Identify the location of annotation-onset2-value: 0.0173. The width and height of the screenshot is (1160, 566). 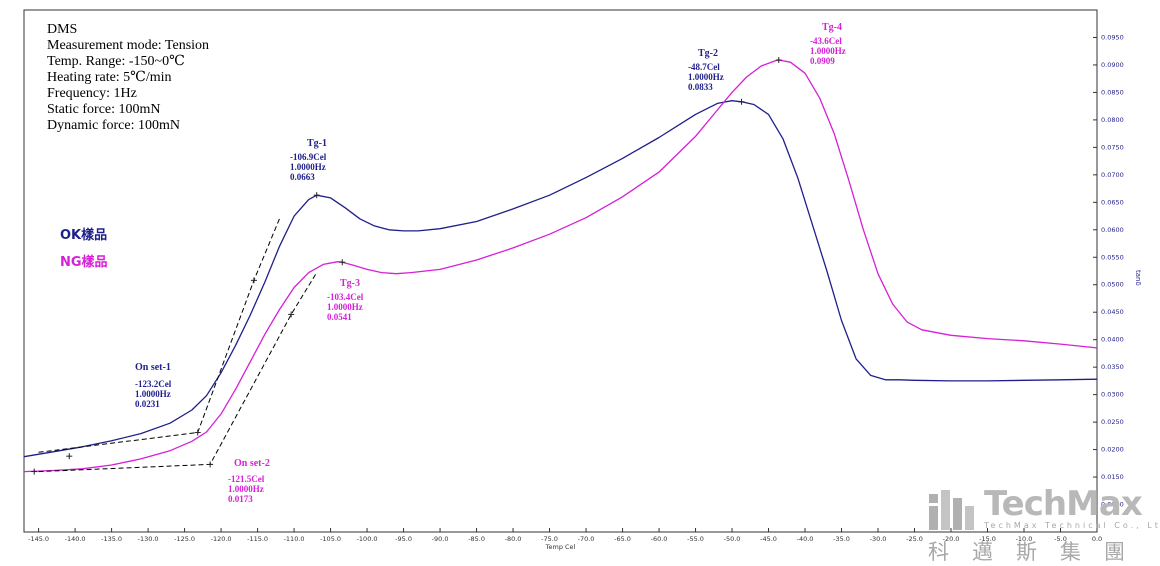
(240, 499).